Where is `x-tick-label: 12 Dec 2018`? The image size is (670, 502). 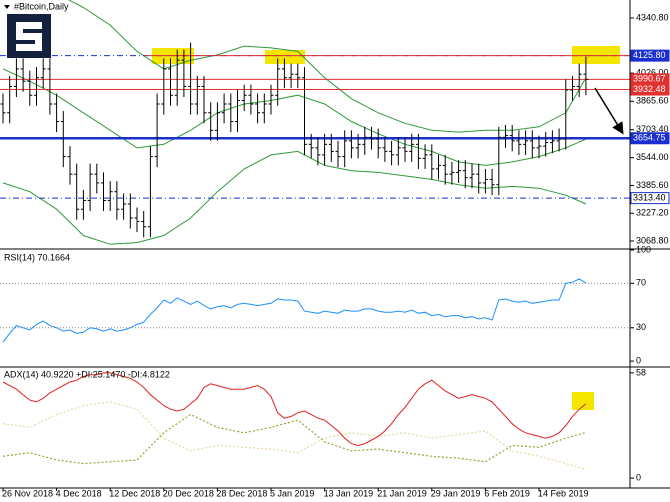
x-tick-label: 12 Dec 2018 is located at coordinates (134, 493).